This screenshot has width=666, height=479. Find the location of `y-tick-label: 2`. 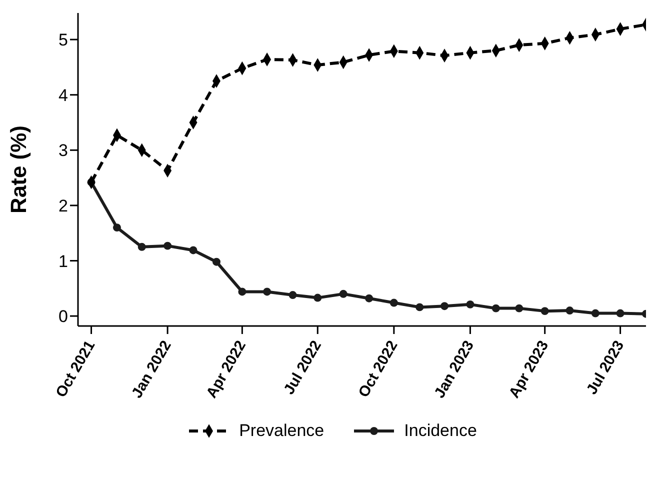

y-tick-label: 2 is located at coordinates (63, 206).